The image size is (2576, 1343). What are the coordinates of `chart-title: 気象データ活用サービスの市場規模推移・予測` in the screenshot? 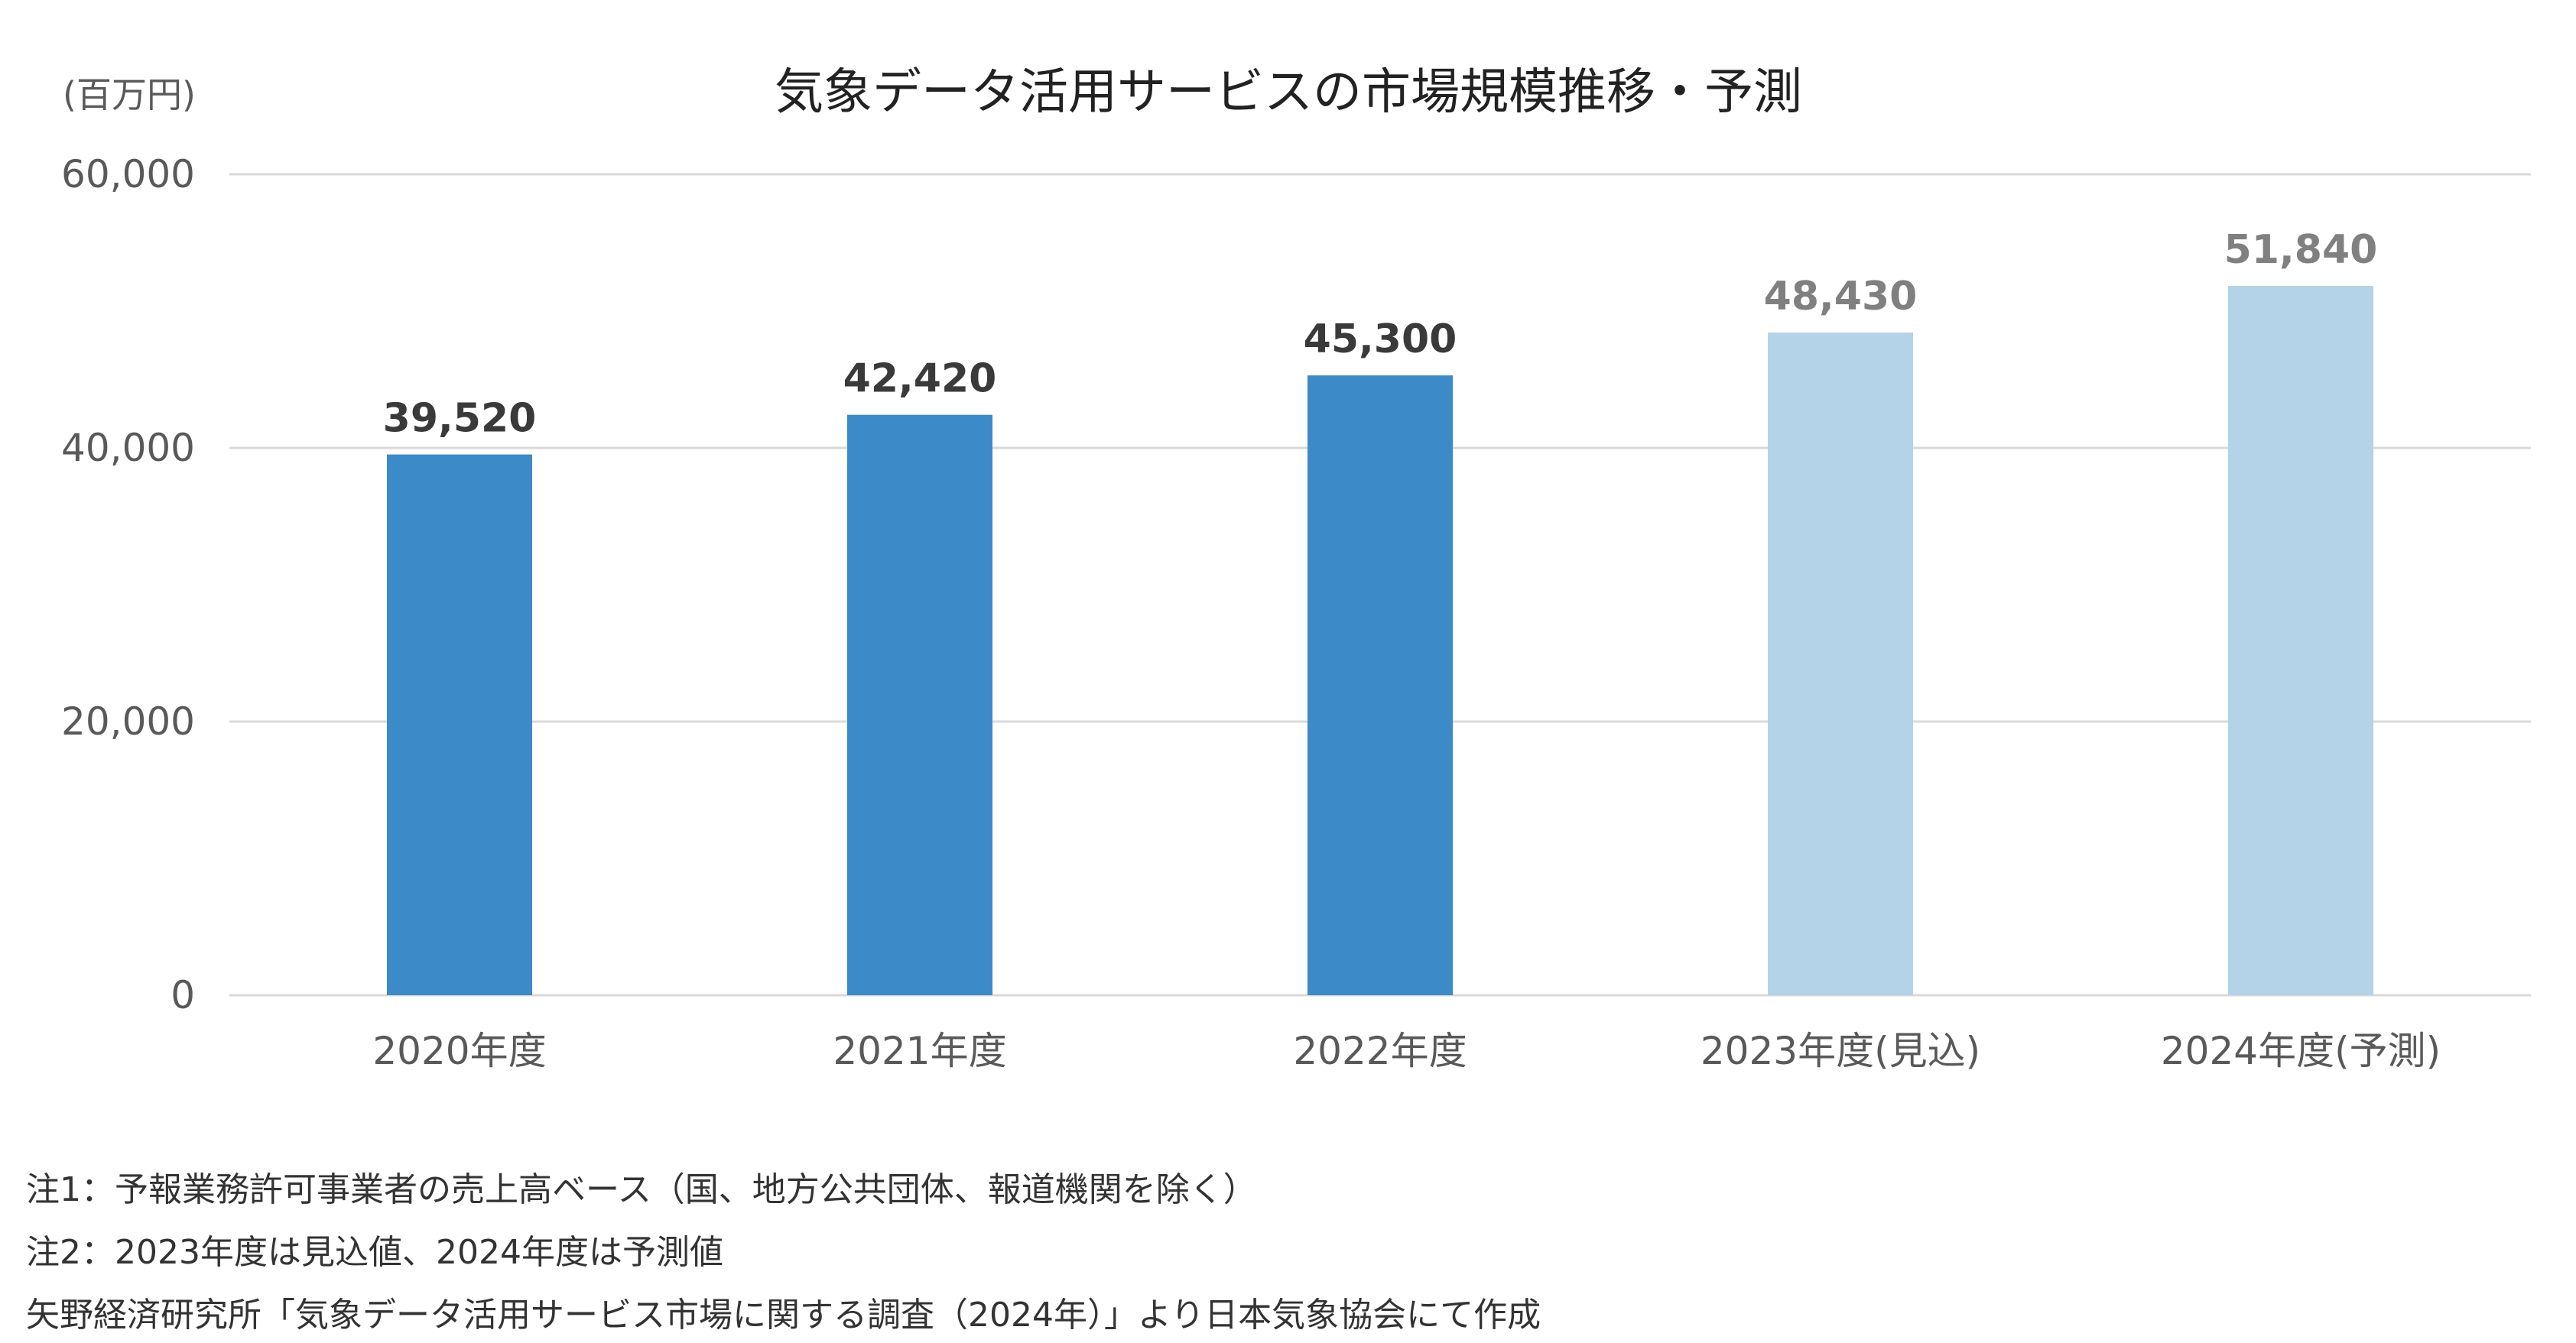 It's located at (1289, 92).